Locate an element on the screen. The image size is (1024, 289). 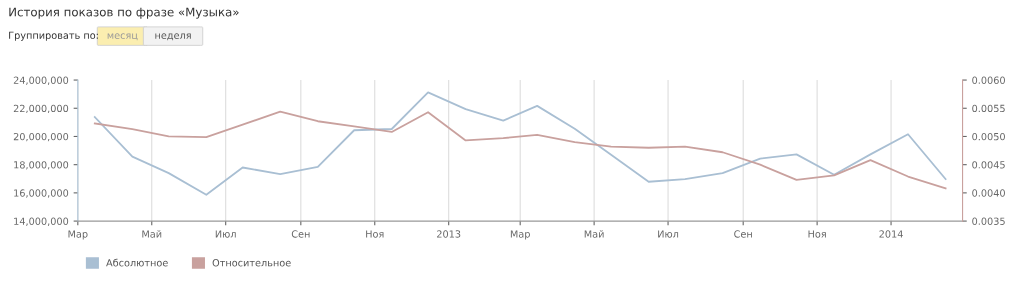
chart-title: История показов по фразе «Музыка» is located at coordinates (124, 13).